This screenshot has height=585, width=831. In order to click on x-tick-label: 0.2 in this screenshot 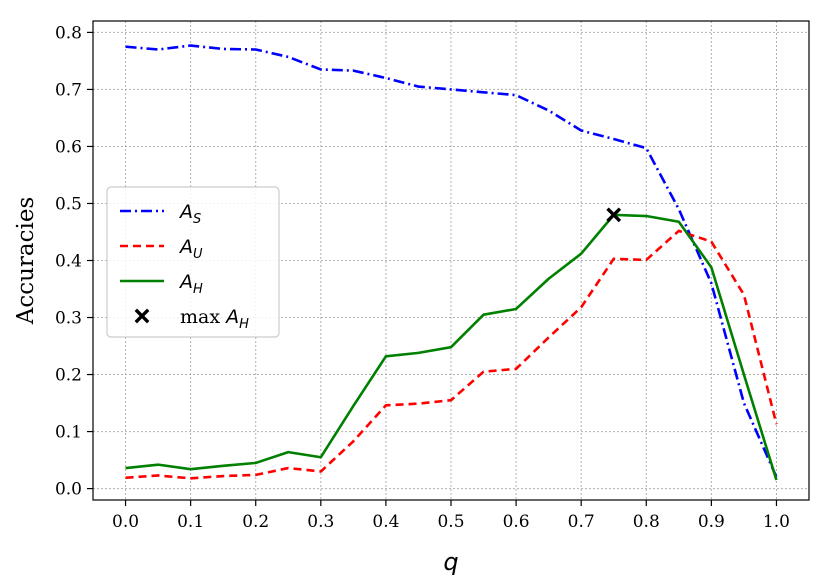, I will do `click(255, 522)`.